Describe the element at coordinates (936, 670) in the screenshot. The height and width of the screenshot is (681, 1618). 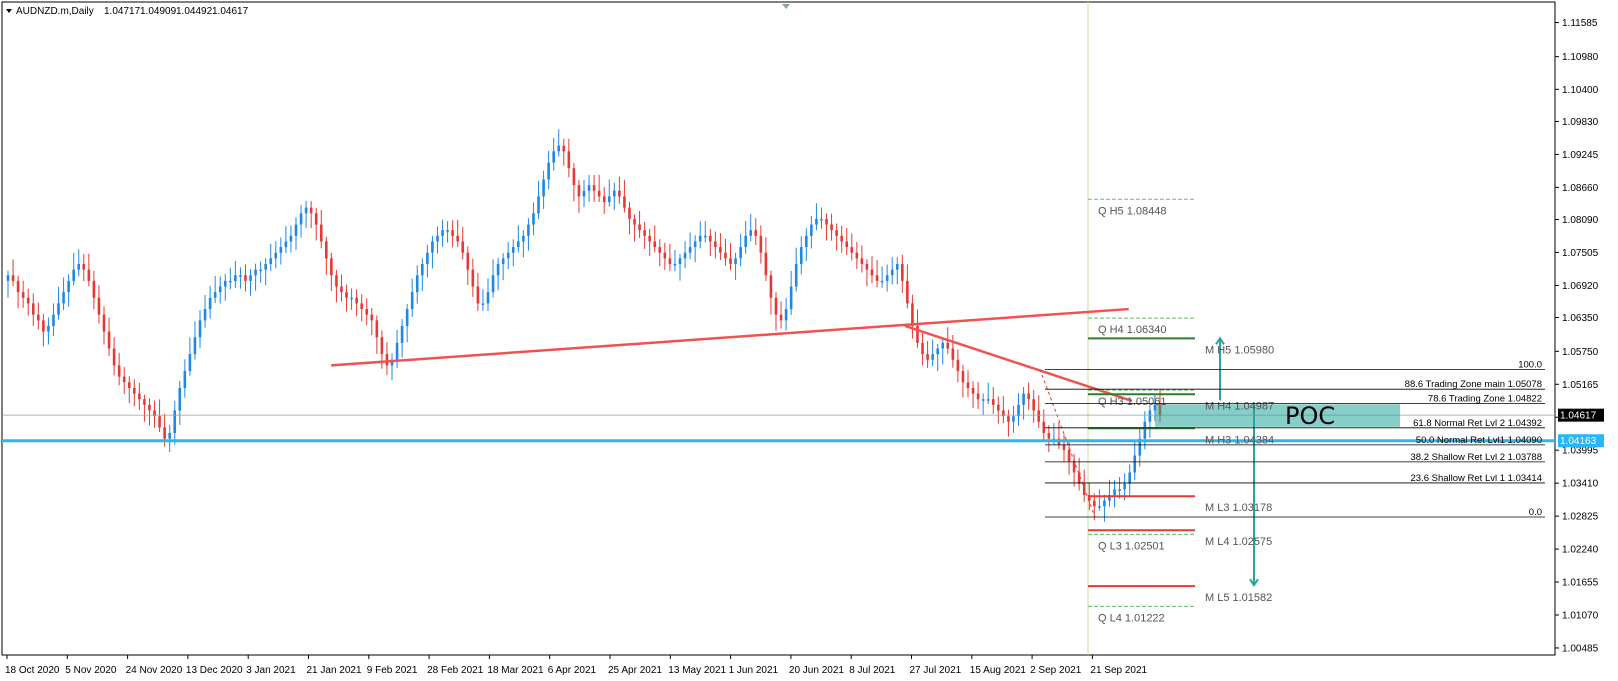
I see `date-tick-label: 27 Jul 2021` at that location.